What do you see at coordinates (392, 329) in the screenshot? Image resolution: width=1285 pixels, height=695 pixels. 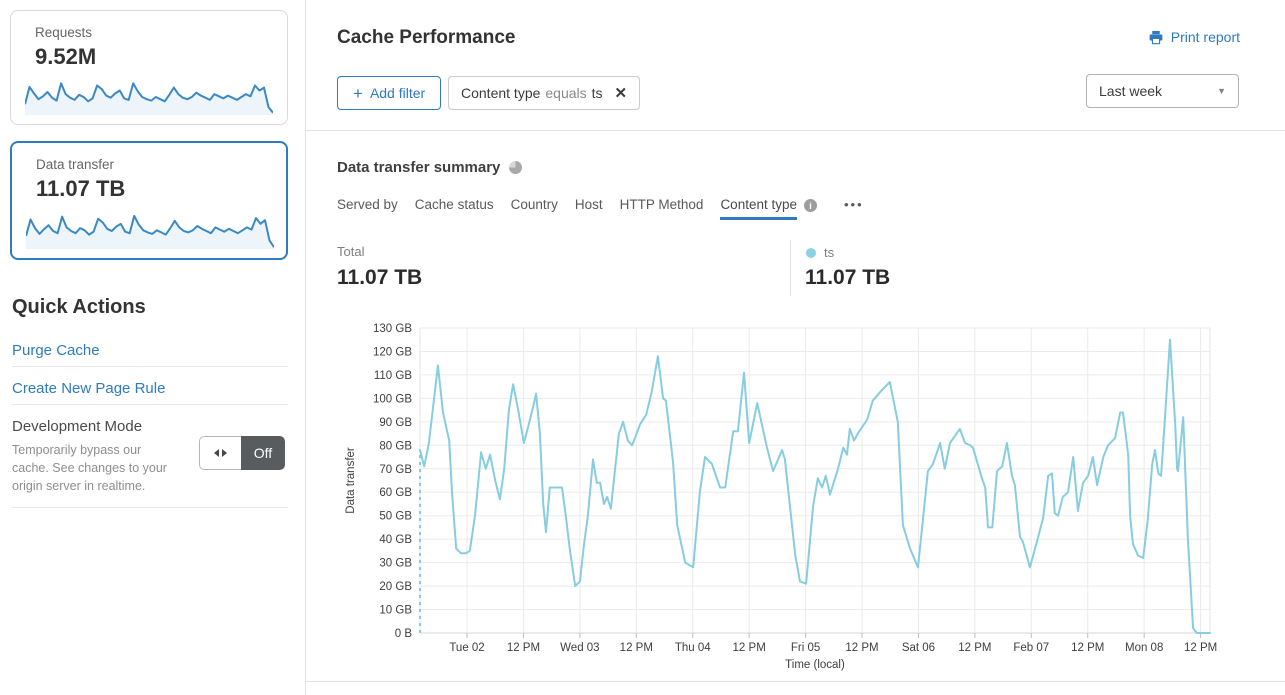 I see `svg-text: 130 GB` at bounding box center [392, 329].